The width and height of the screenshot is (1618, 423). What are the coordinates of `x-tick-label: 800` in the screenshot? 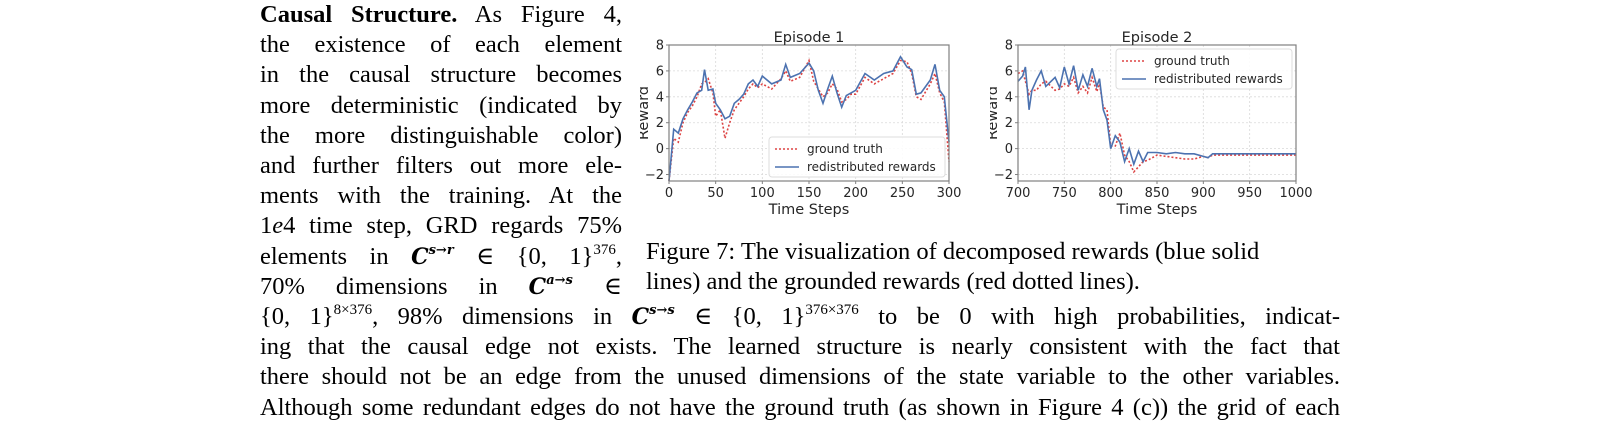 It's located at (1110, 193).